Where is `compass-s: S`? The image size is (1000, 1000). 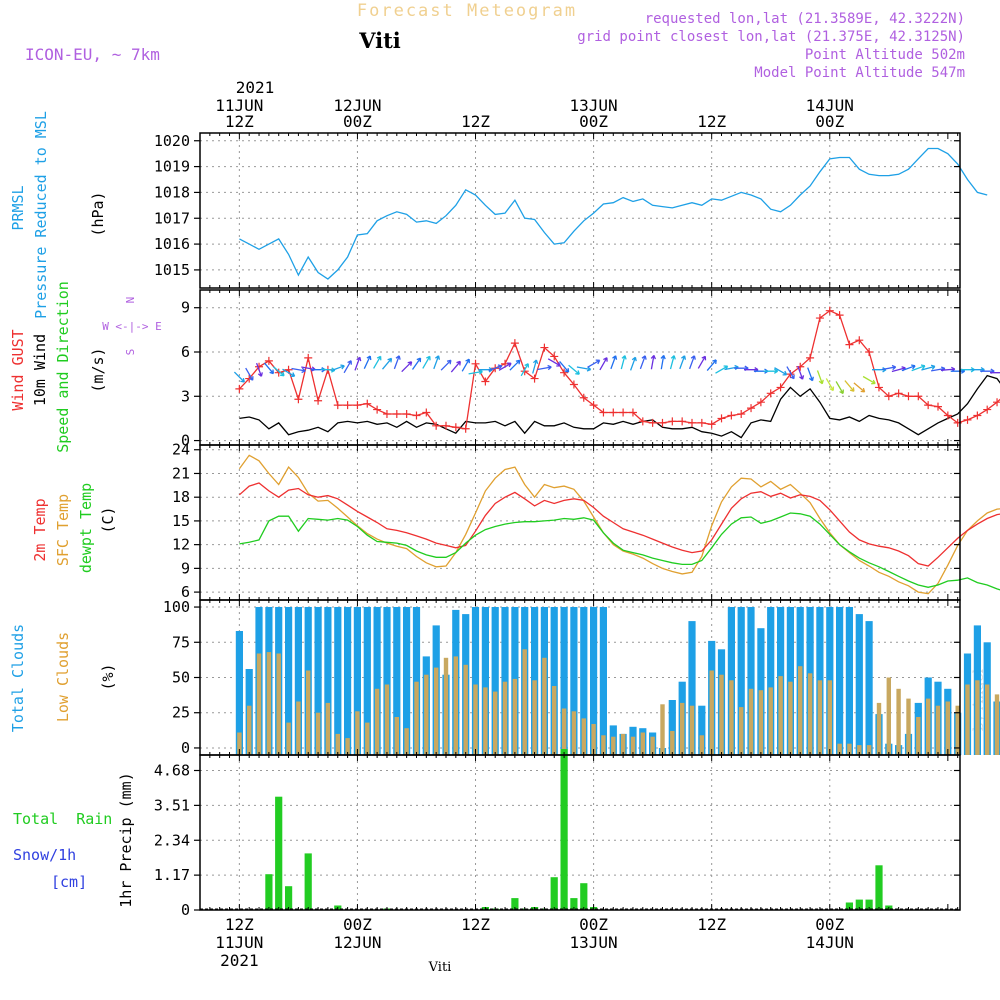 compass-s: S is located at coordinates (130, 352).